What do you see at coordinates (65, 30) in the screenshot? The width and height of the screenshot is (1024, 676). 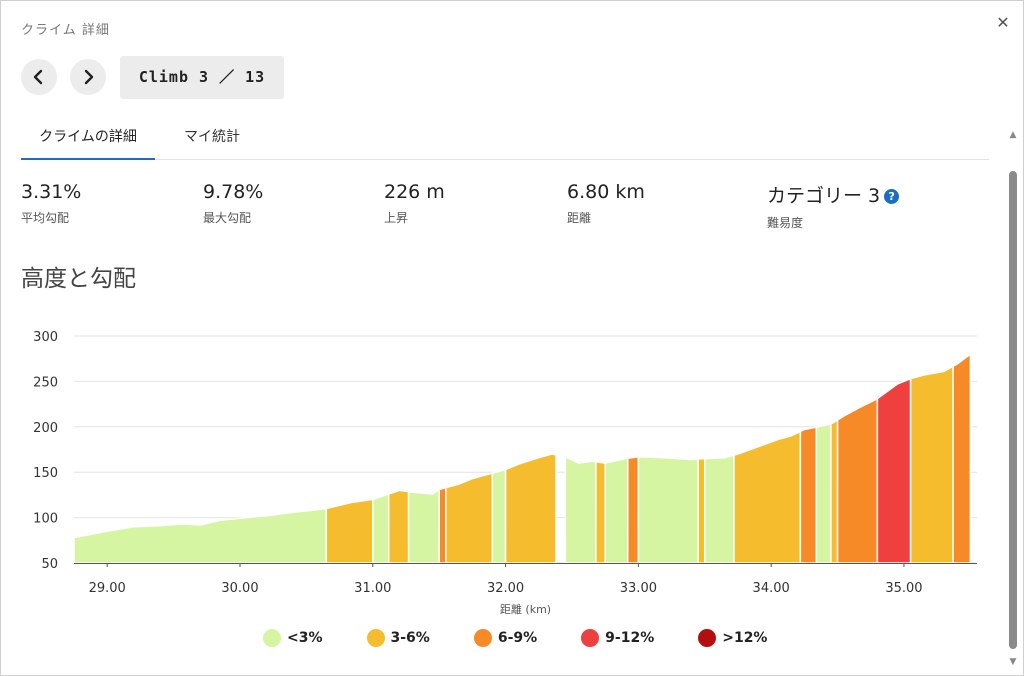 I see `dialog-title: クライム 詳細` at bounding box center [65, 30].